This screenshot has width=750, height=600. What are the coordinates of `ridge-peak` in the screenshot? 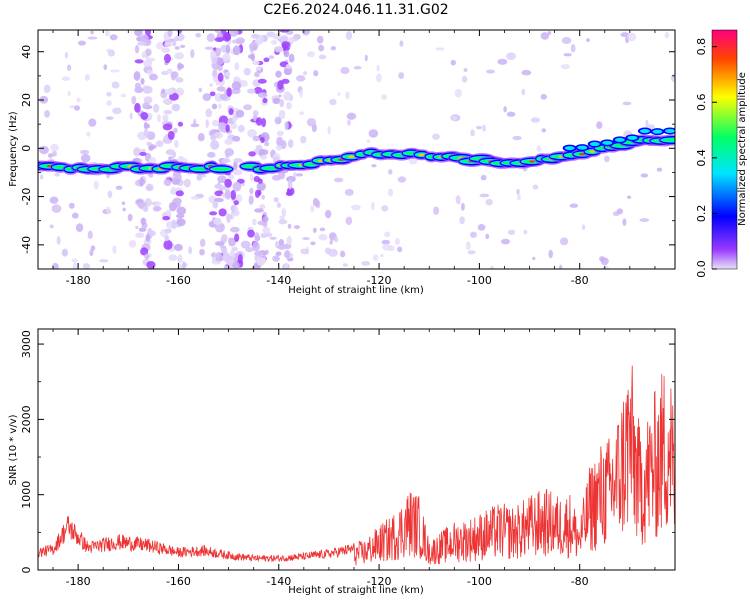 It's located at (592, 151).